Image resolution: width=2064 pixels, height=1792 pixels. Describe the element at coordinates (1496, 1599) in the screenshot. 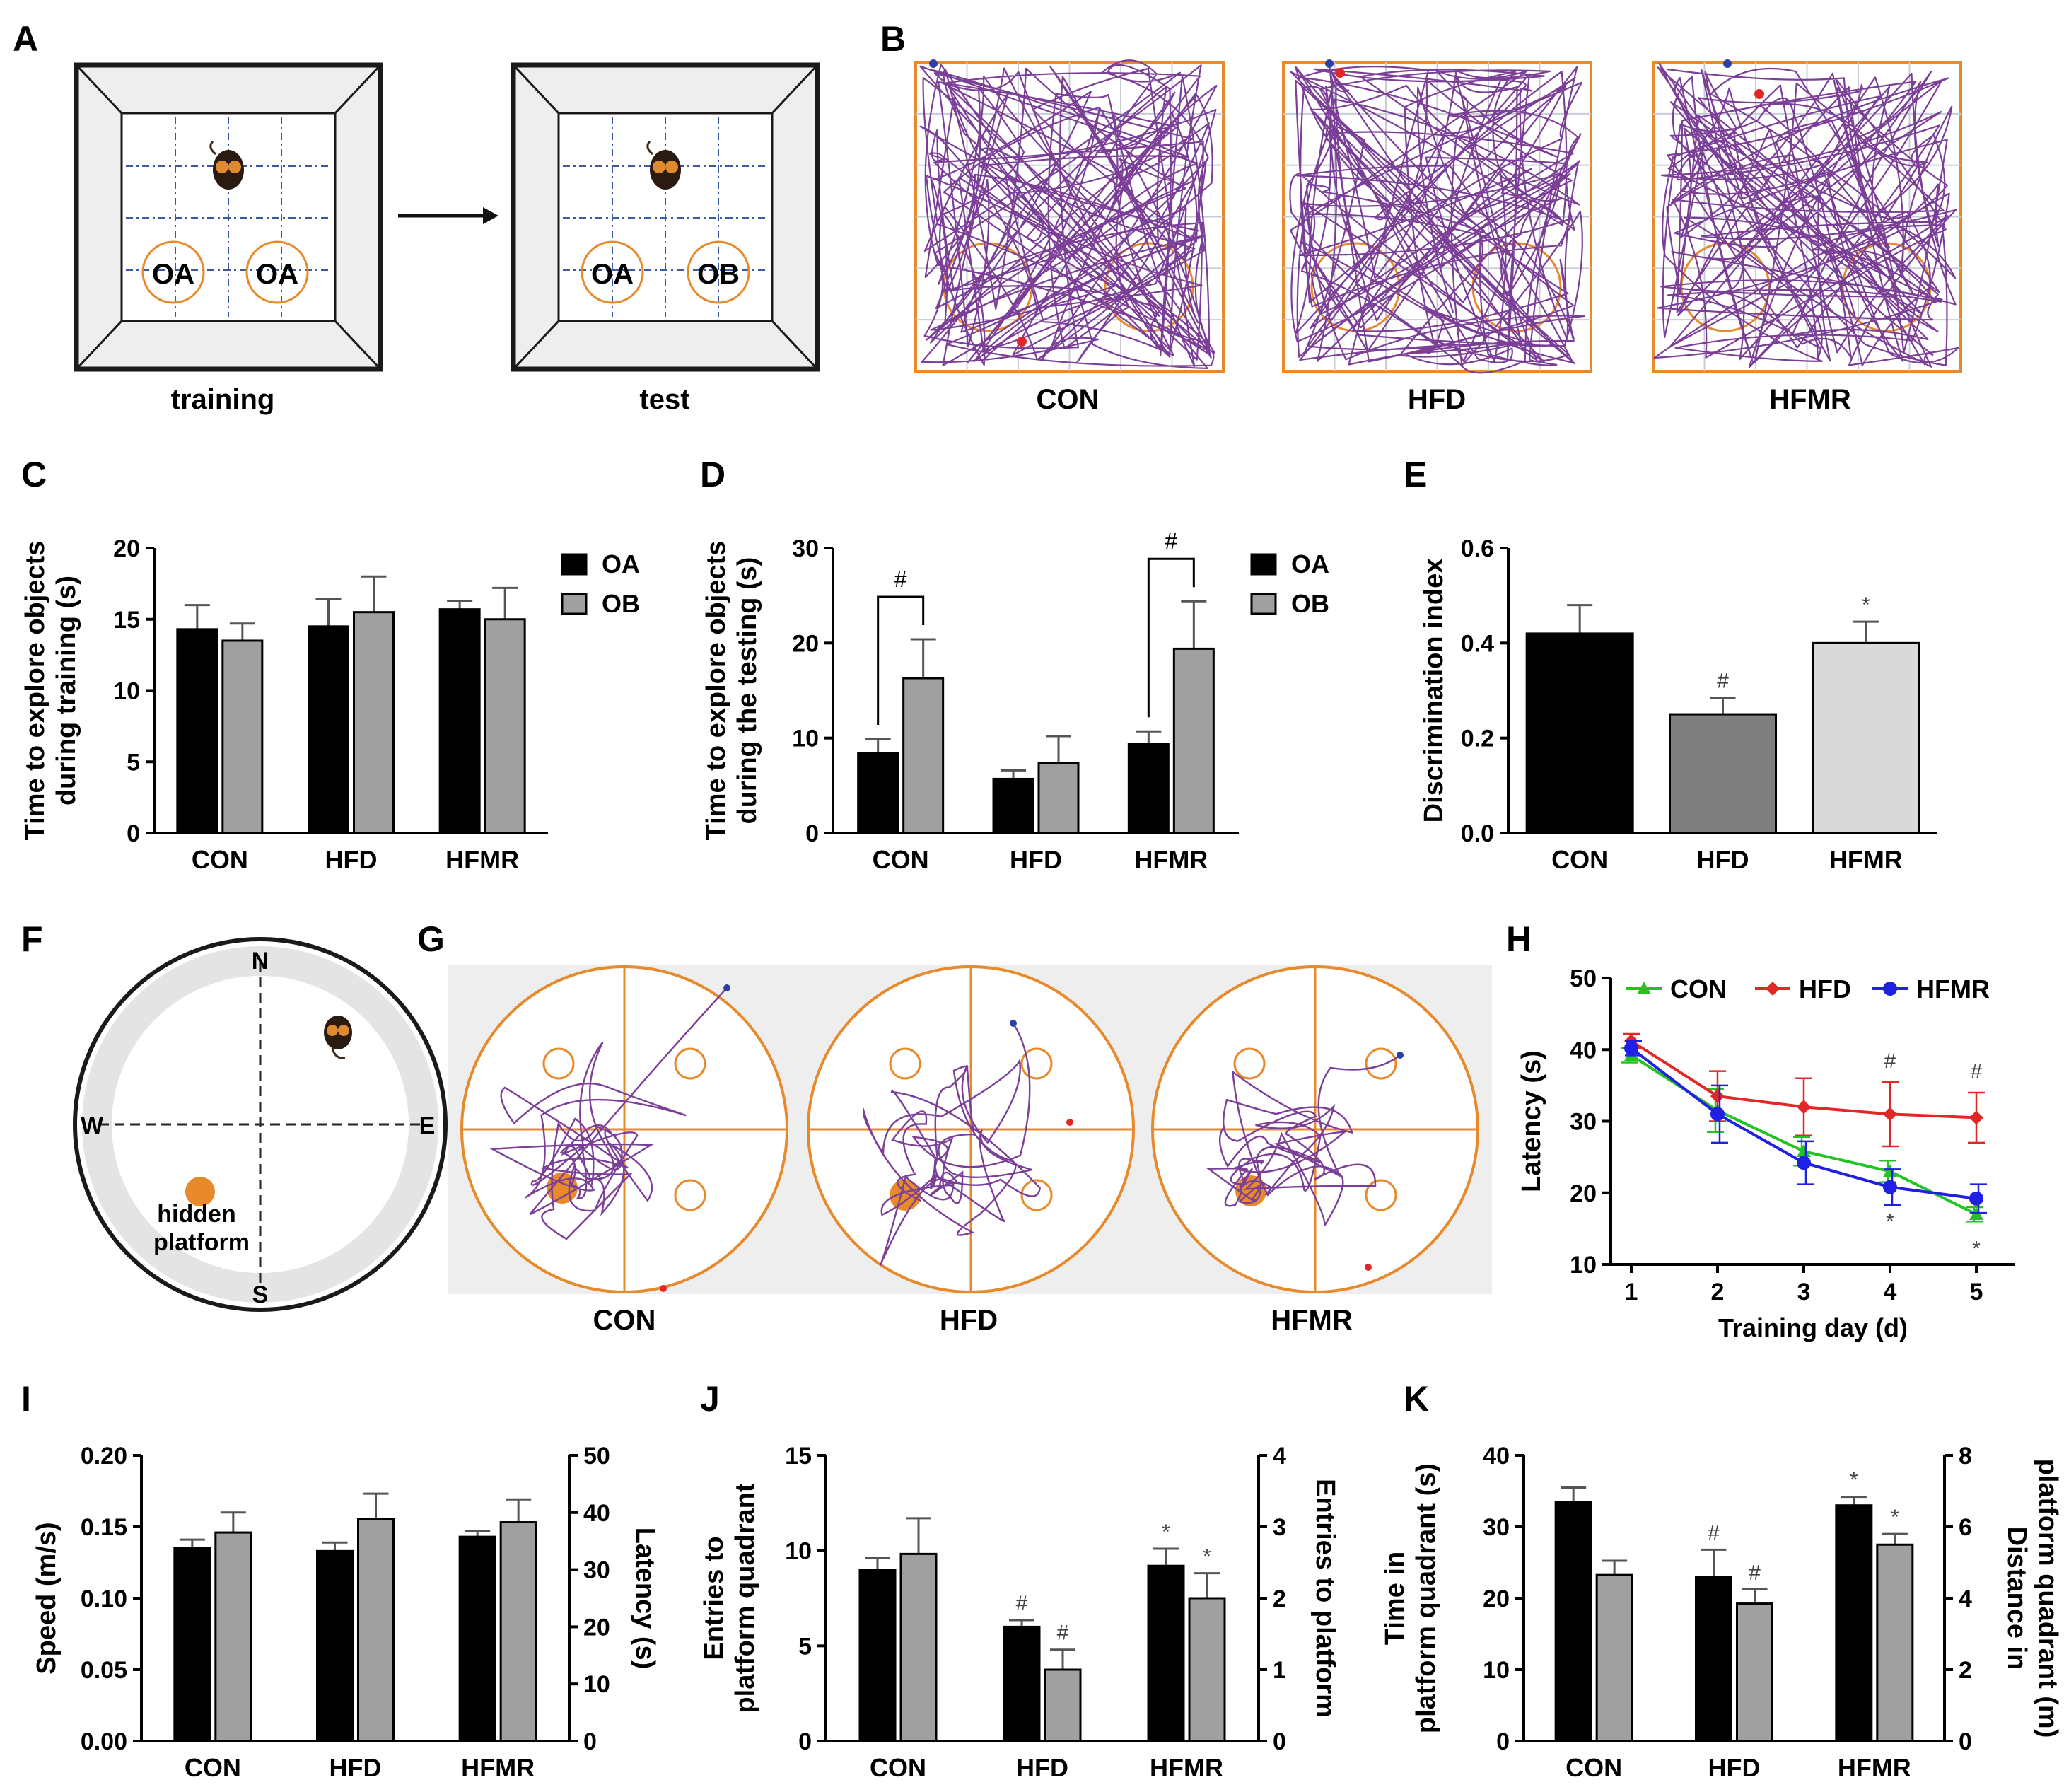

I see `y-tick-label: 20` at that location.